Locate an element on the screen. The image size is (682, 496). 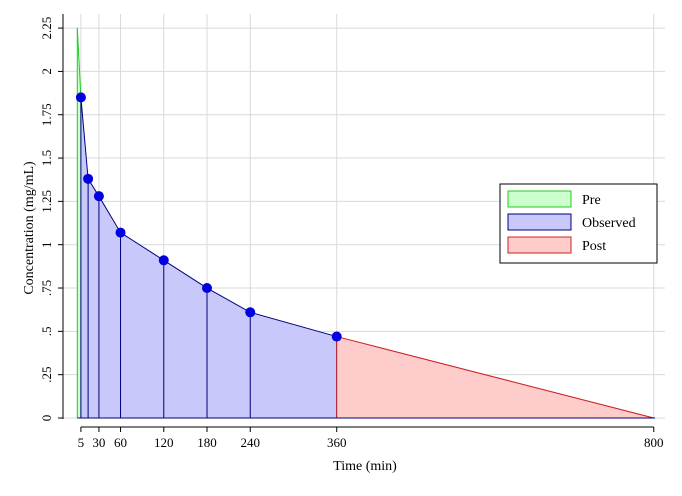
y-tick-label: 0 is located at coordinates (46, 418).